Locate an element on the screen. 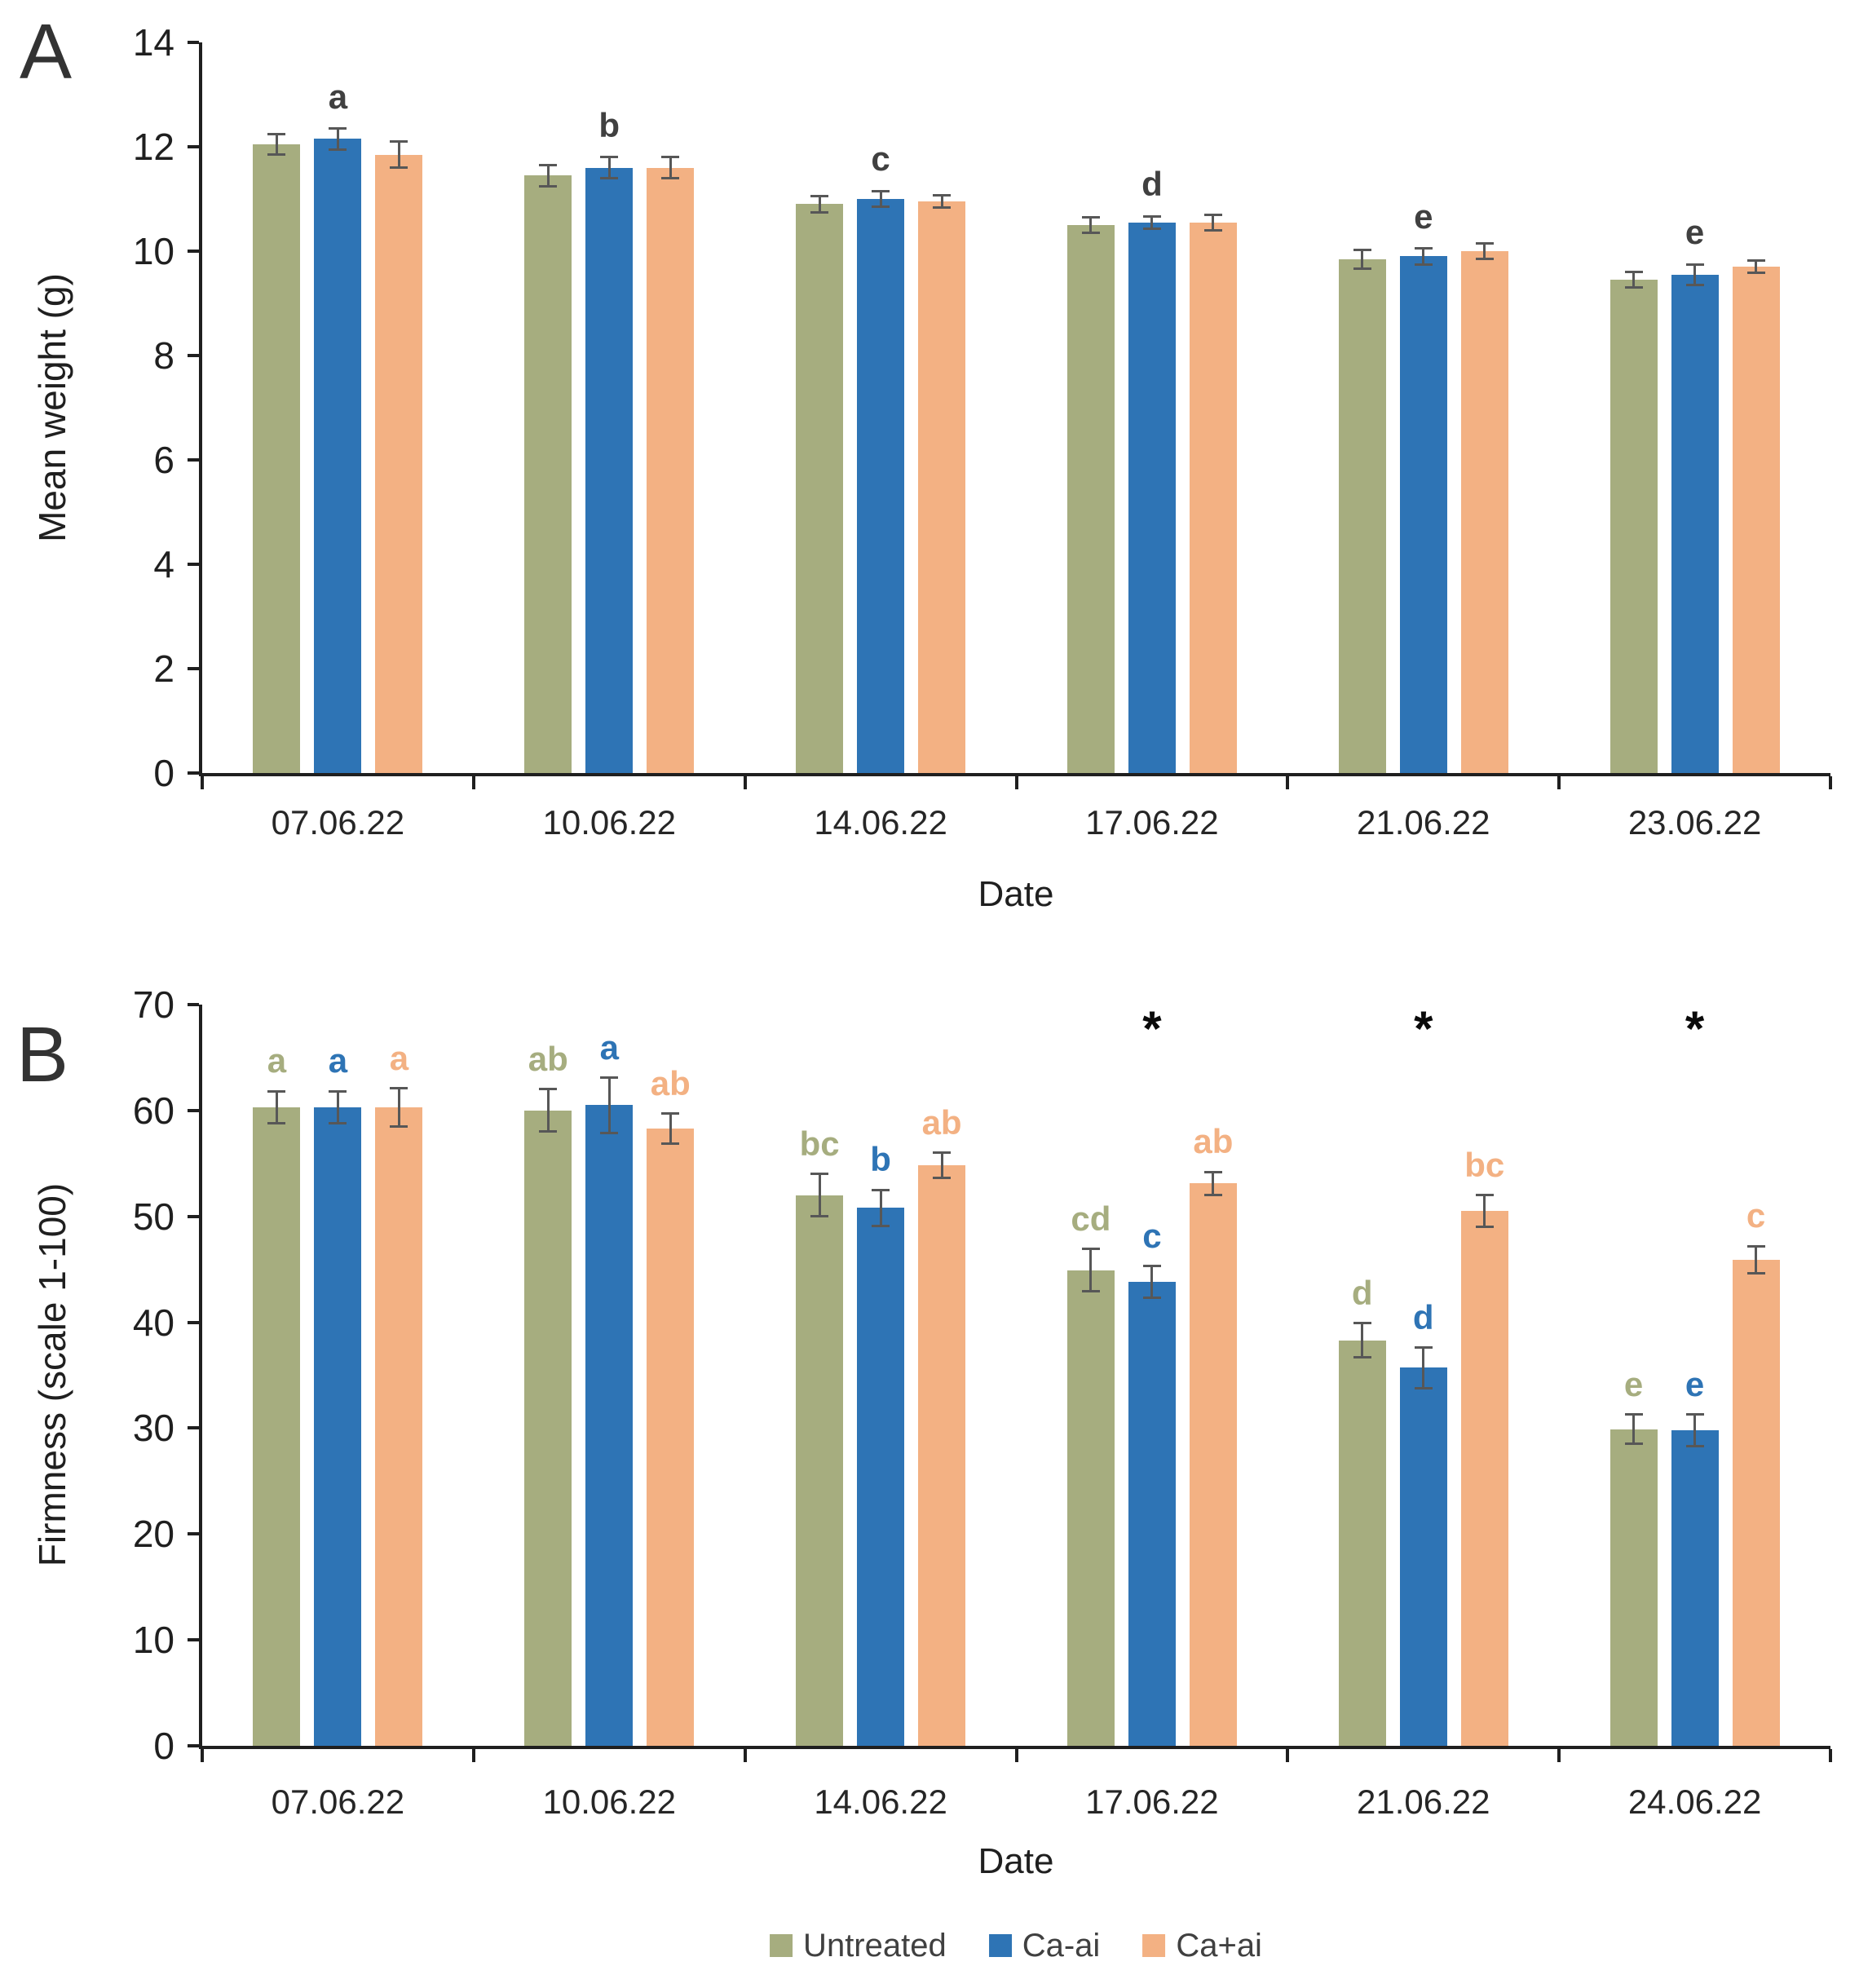 Image resolution: width=1859 pixels, height=1988 pixels. panel-b-label: B is located at coordinates (42, 1054).